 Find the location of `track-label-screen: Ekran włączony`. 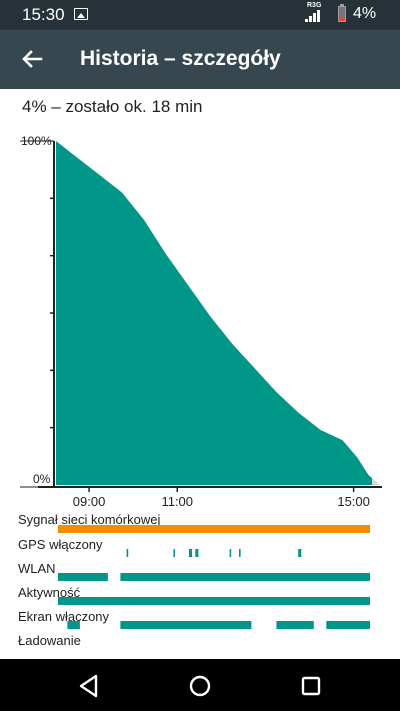

track-label-screen: Ekran włączony is located at coordinates (64, 616).